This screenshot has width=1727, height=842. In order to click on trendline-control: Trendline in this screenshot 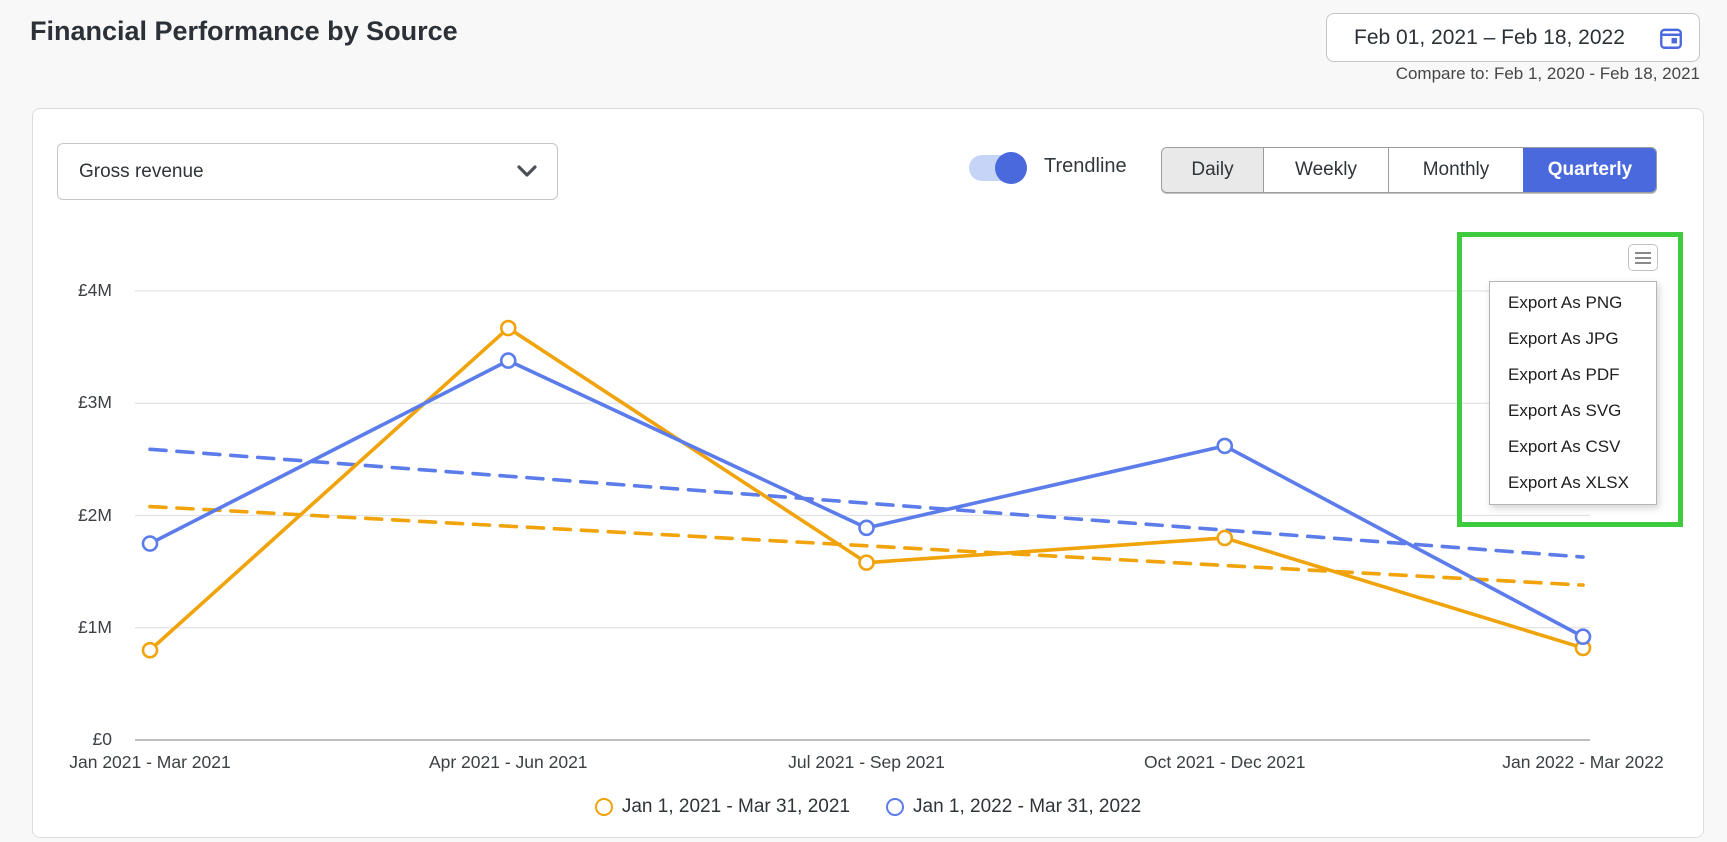, I will do `click(1048, 168)`.